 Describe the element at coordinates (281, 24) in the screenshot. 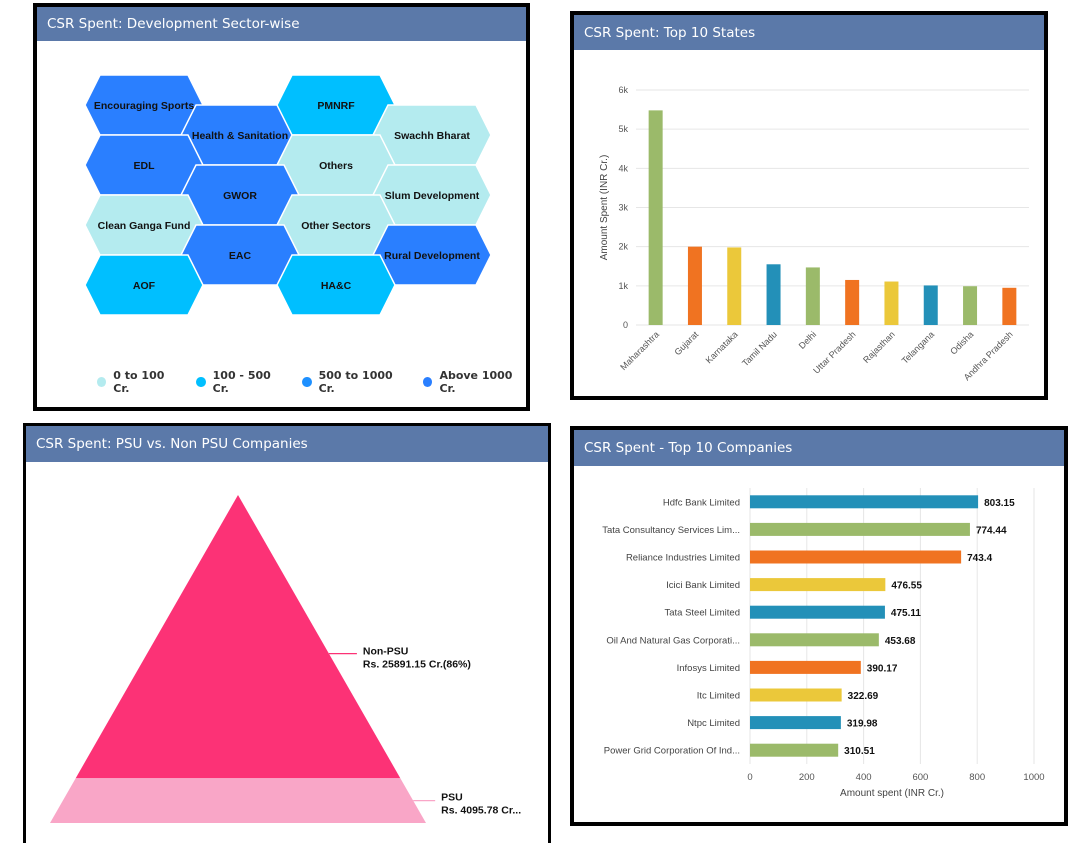

I see `sector-panel-title: CSR Spent: Development Sector-wise` at that location.